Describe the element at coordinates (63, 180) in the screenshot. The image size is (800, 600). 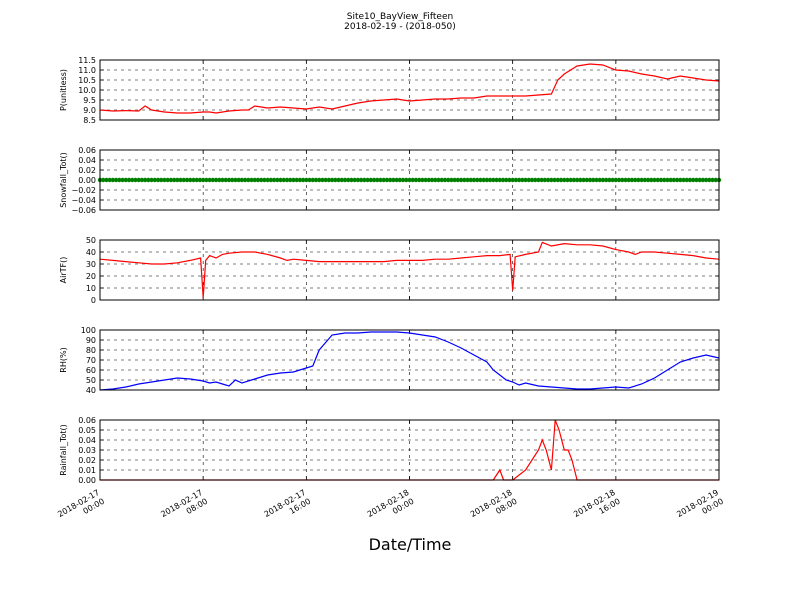
I see `y-axis-label: Snowfall_Tot()` at that location.